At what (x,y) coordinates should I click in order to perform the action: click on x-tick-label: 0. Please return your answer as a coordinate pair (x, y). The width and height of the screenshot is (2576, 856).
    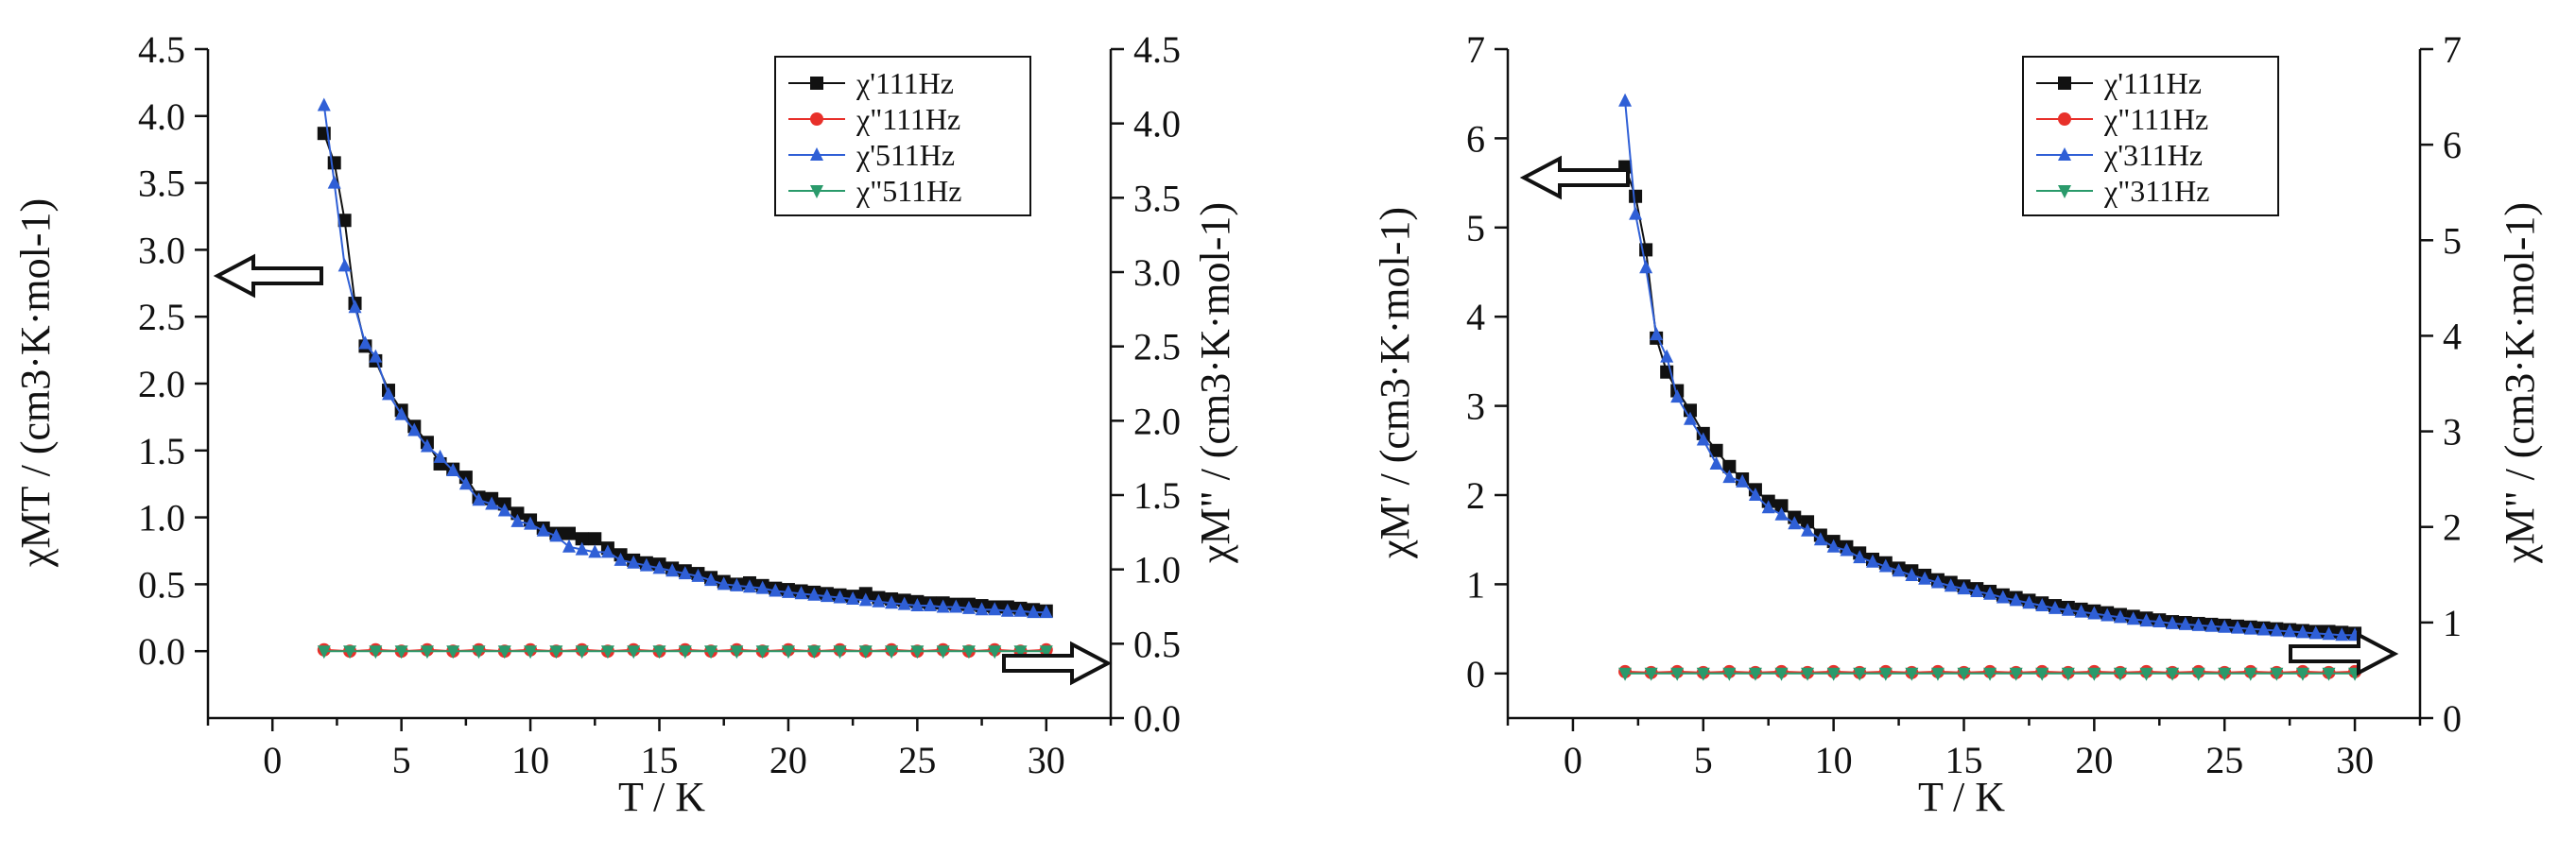
    Looking at the image, I should click on (273, 760).